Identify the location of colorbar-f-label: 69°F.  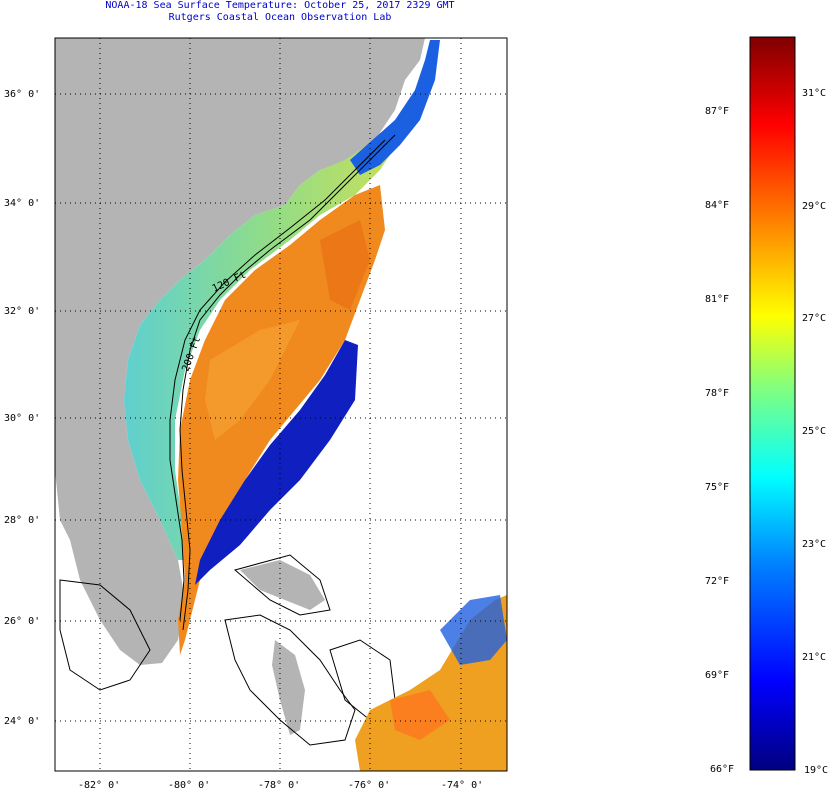
(717, 675).